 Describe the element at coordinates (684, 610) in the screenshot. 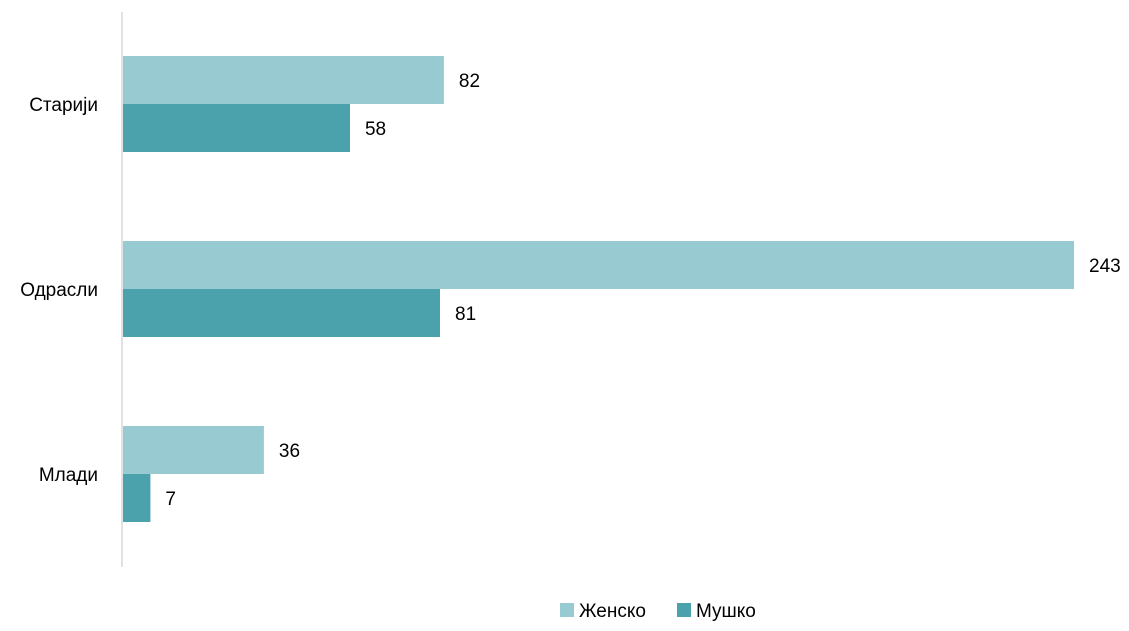

I see `legend-swatch-мушко` at that location.